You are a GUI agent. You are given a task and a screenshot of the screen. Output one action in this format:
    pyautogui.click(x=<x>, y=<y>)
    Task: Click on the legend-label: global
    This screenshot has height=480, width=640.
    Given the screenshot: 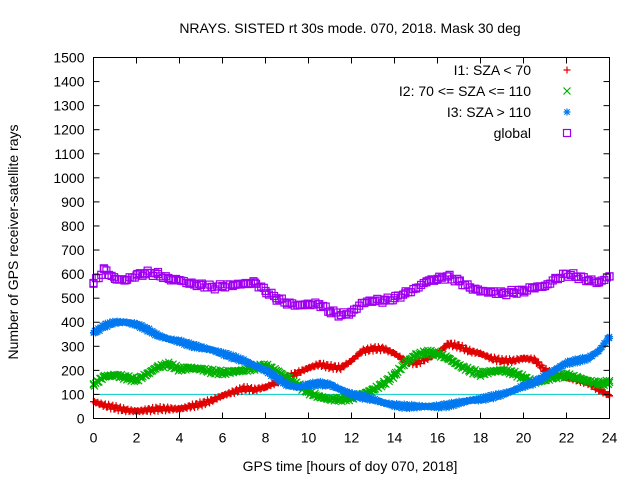 What is the action you would take?
    pyautogui.click(x=512, y=133)
    